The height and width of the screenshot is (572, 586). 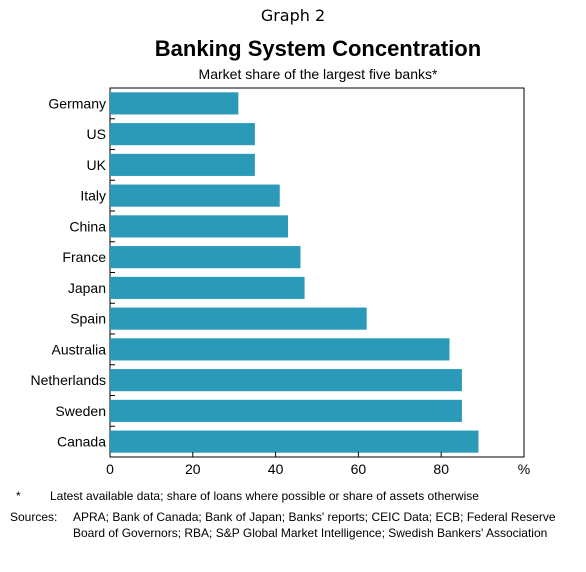 I want to click on category-label-china: China, so click(x=87, y=226).